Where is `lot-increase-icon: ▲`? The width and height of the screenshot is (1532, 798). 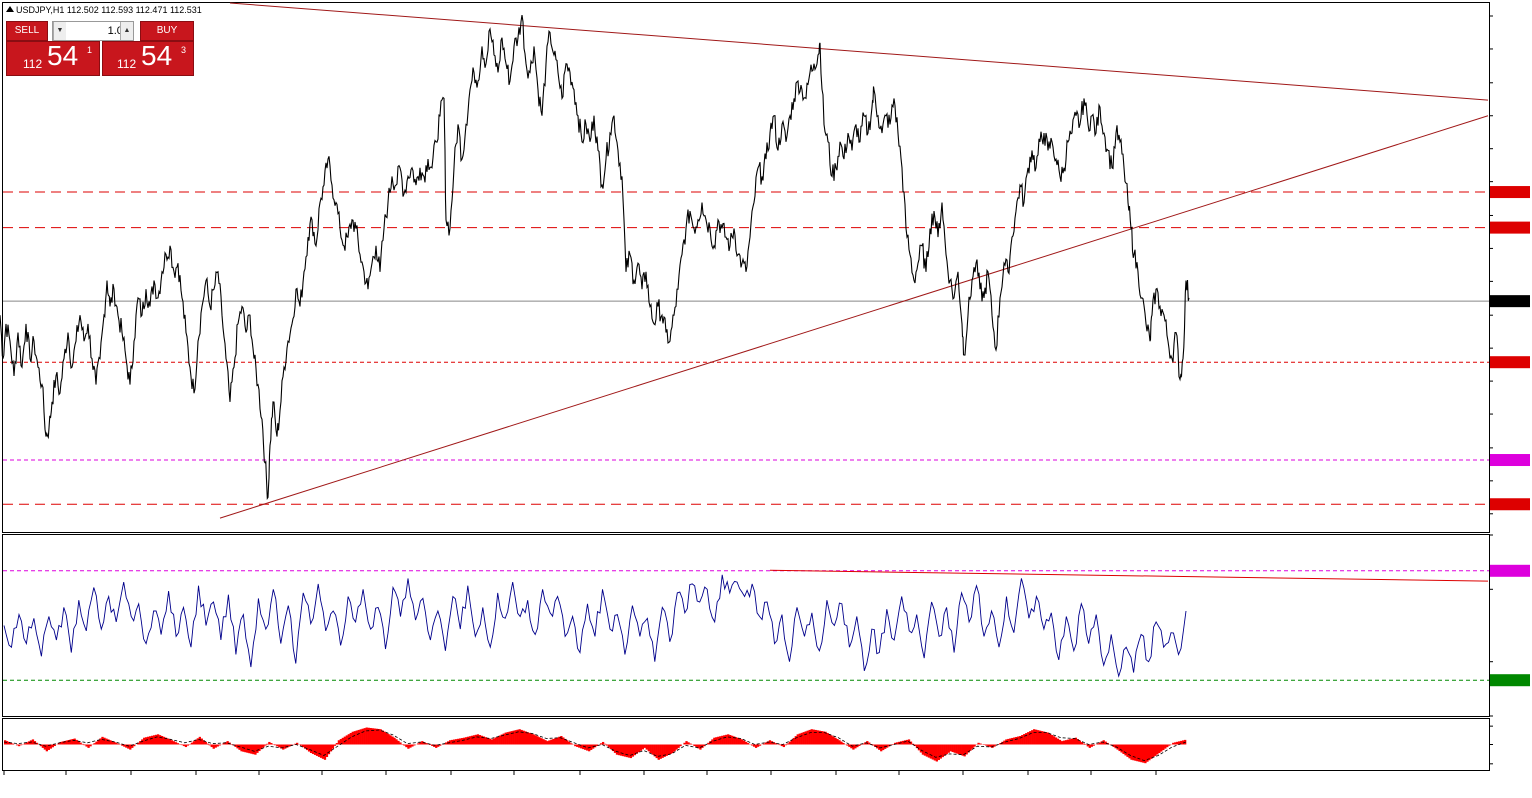 lot-increase-icon: ▲ is located at coordinates (126, 31).